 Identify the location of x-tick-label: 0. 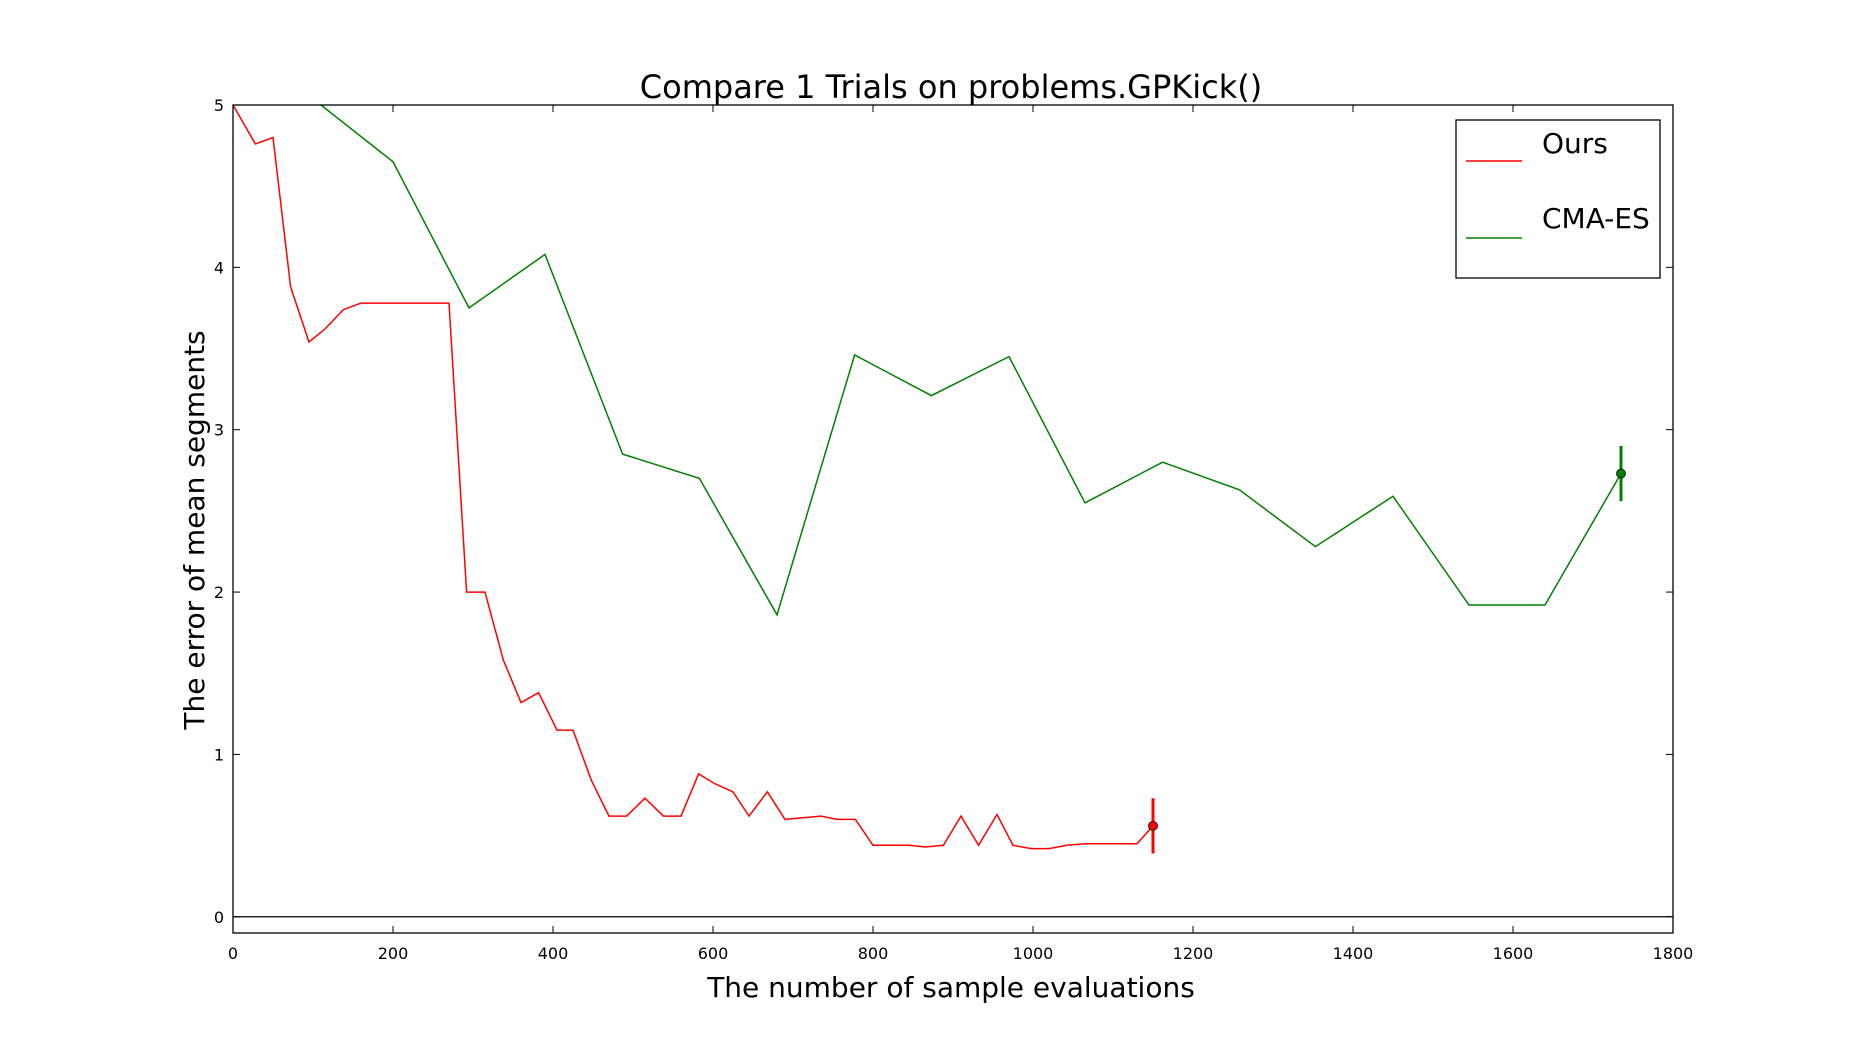
(233, 953).